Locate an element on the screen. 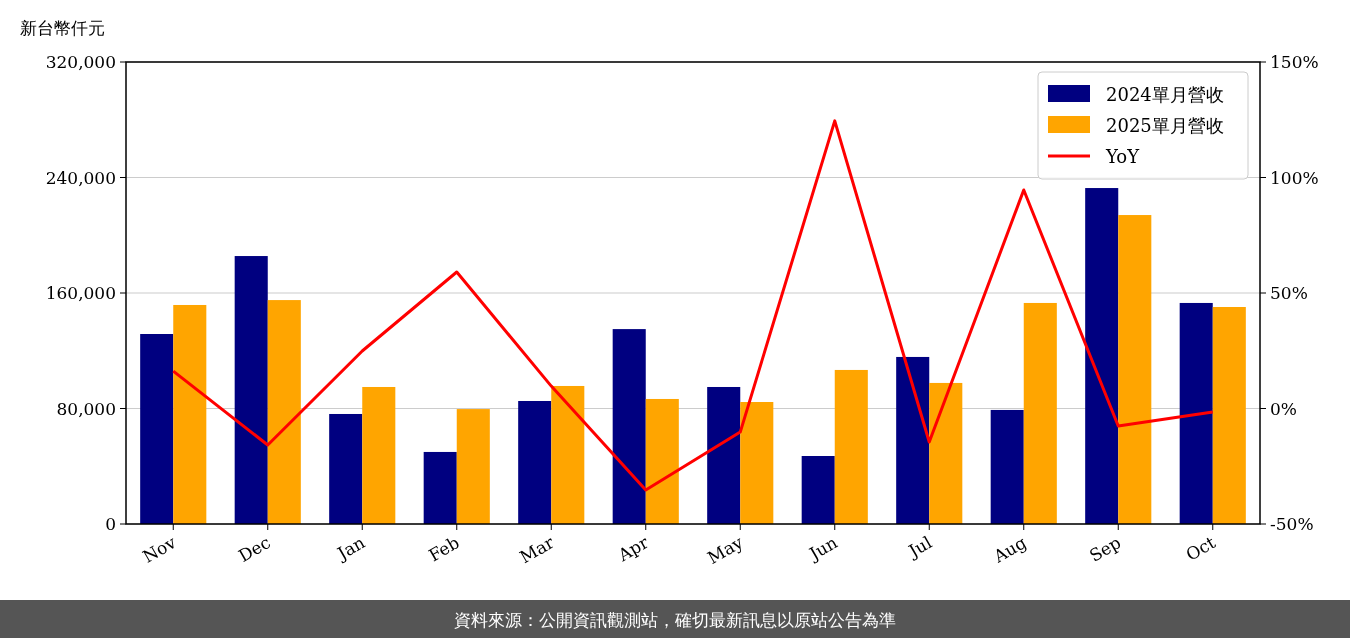 The height and width of the screenshot is (638, 1350). x-tick-label: Jul is located at coordinates (919, 547).